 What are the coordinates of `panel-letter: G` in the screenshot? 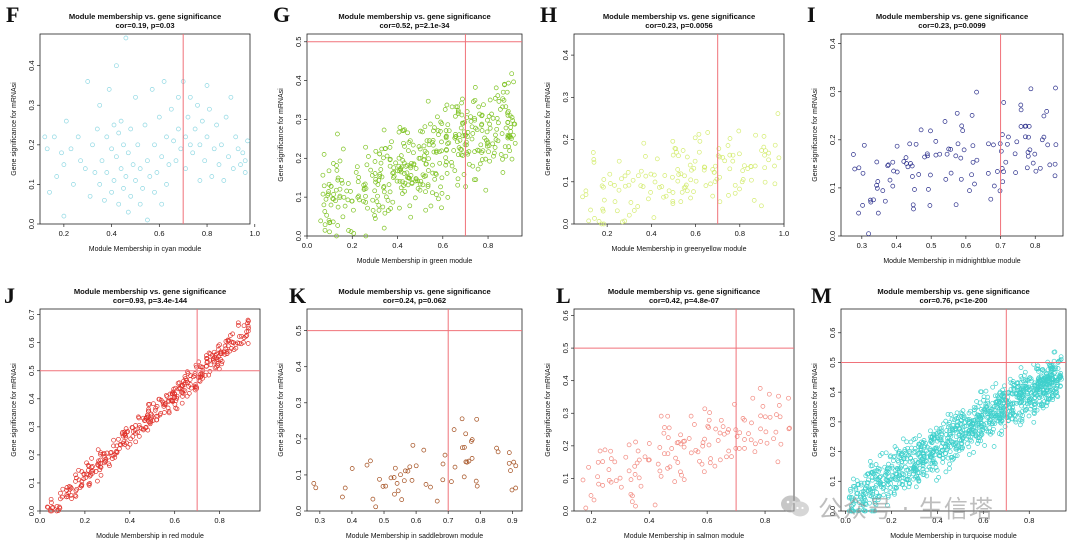 It's located at (281, 14).